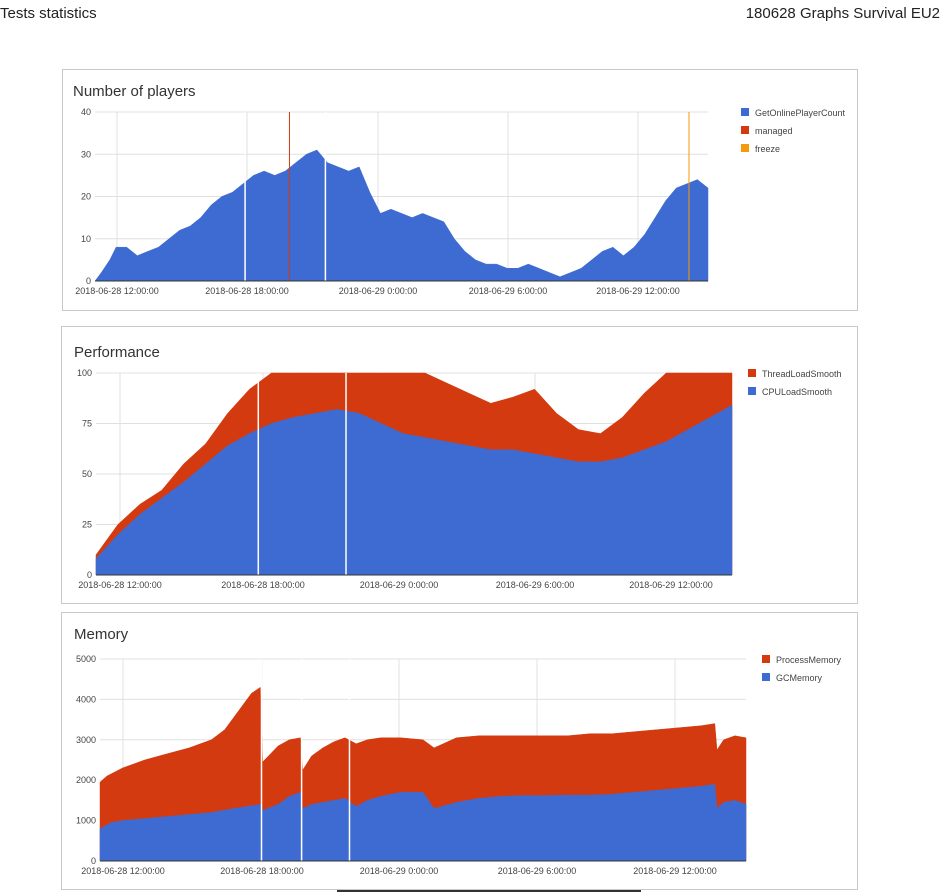  Describe the element at coordinates (117, 352) in the screenshot. I see `chart-title: Performance` at that location.